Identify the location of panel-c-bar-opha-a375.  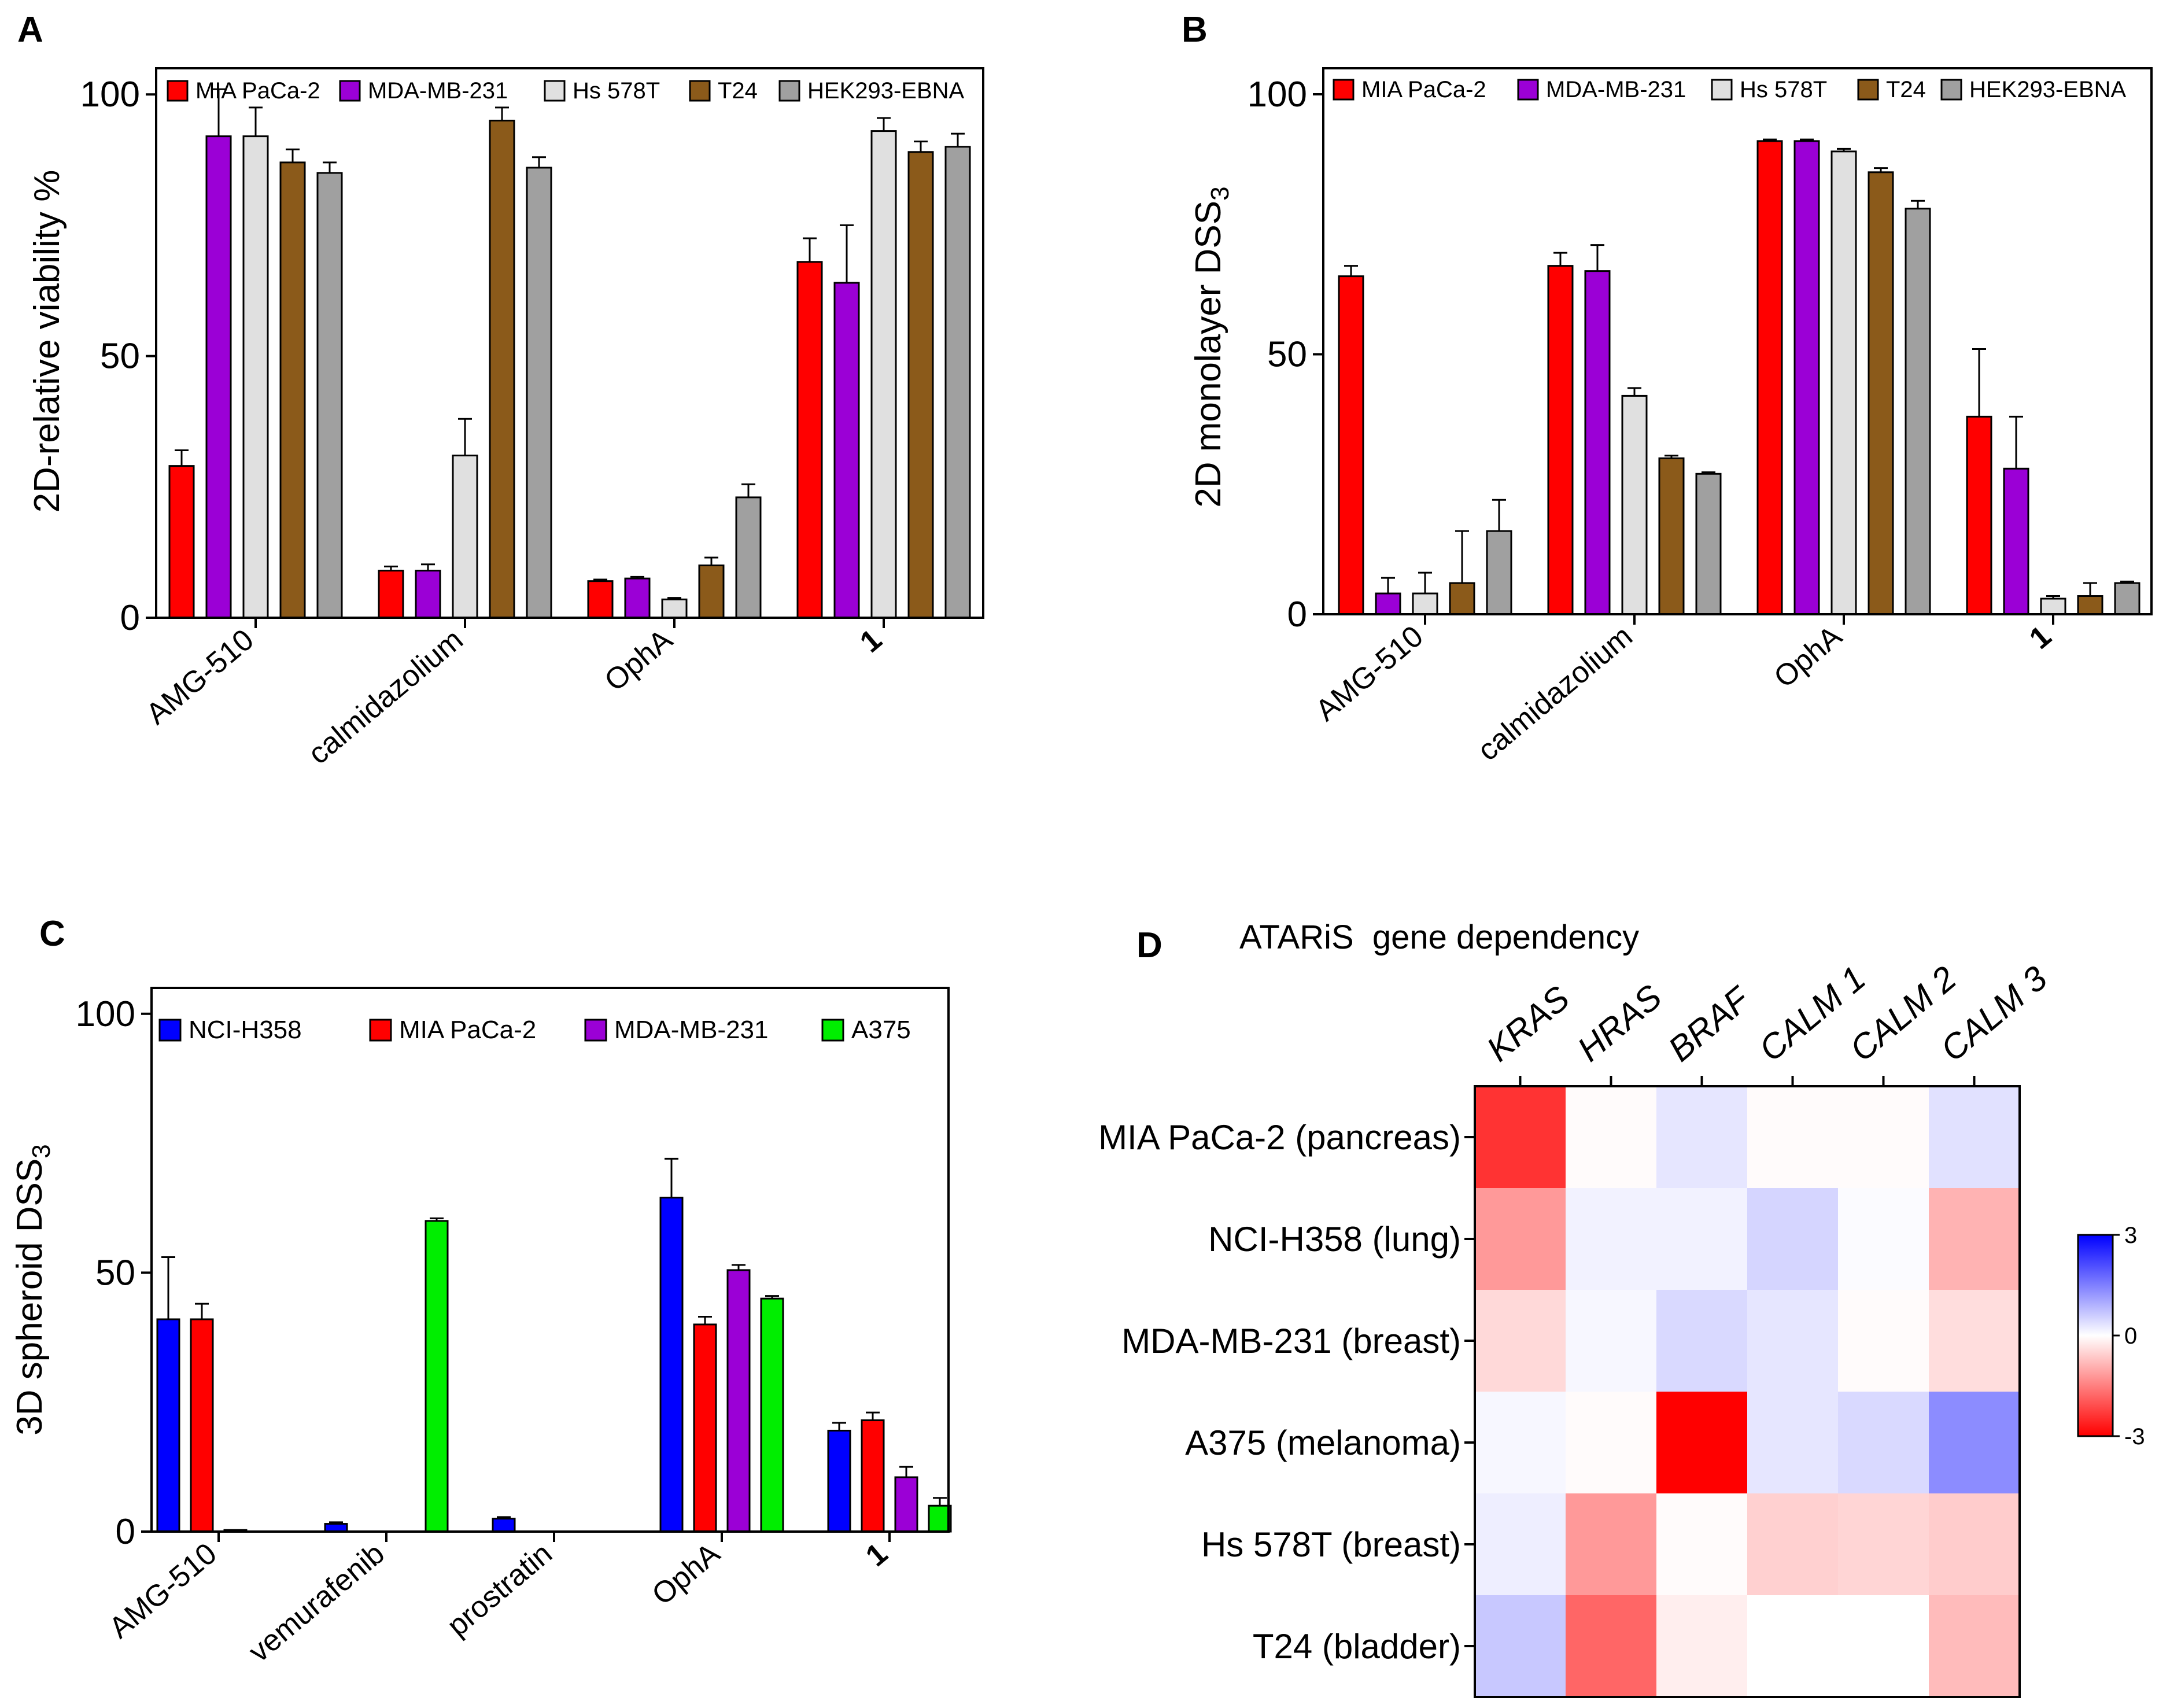
(772, 1415).